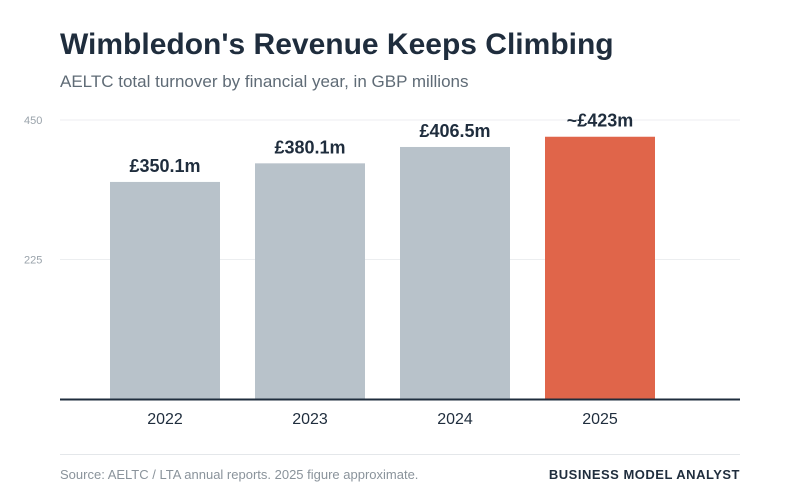 The height and width of the screenshot is (500, 800). I want to click on y-tick-label: 450, so click(33, 121).